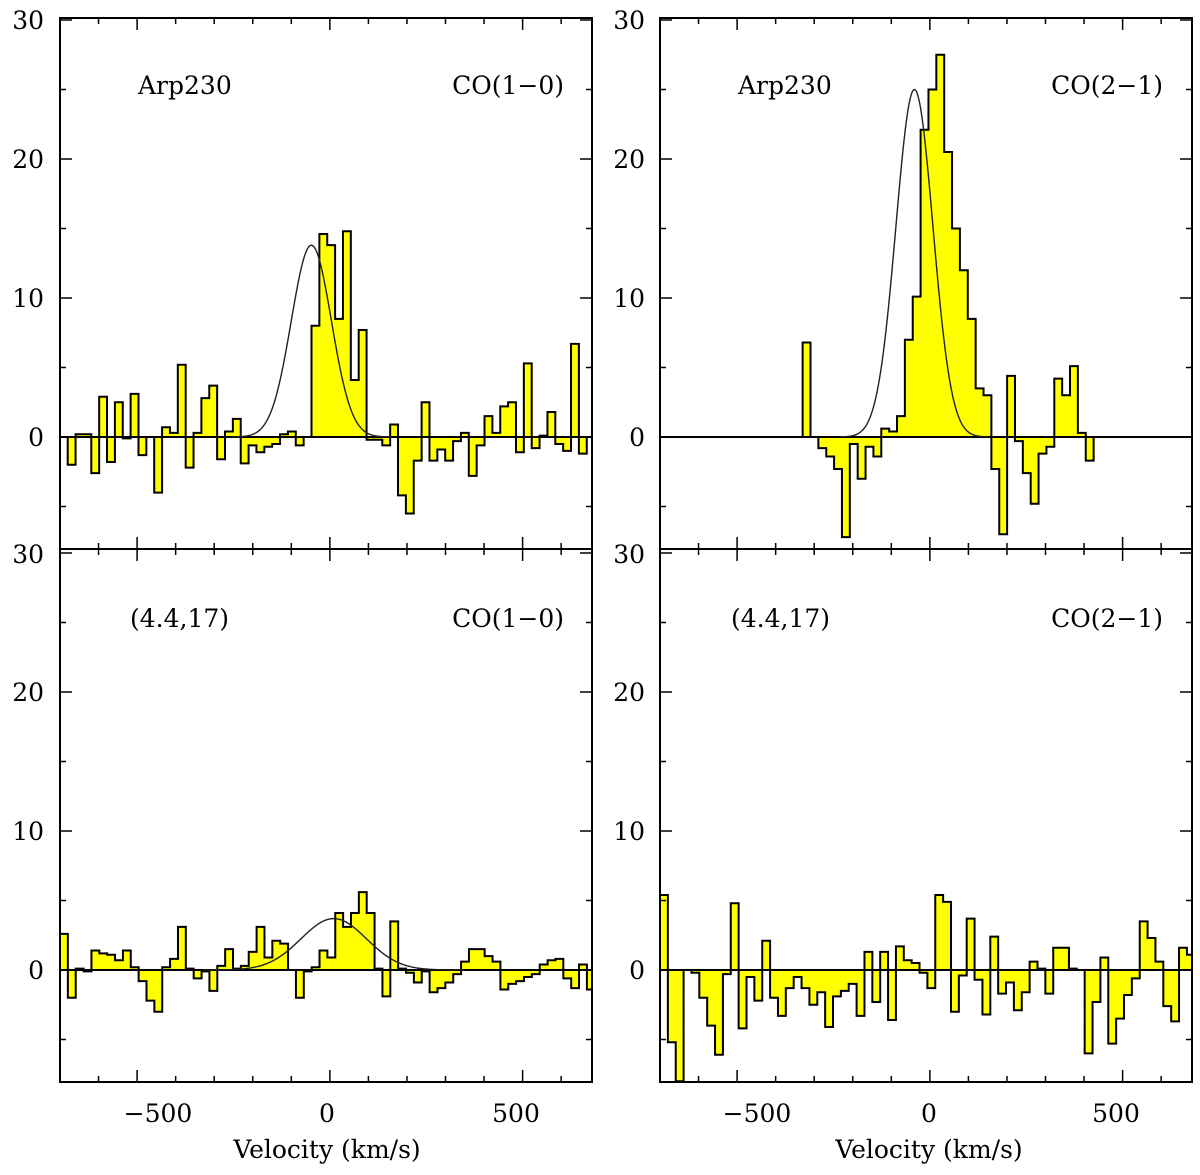  What do you see at coordinates (629, 159) in the screenshot?
I see `y-tick-label-top-right-20: 20` at bounding box center [629, 159].